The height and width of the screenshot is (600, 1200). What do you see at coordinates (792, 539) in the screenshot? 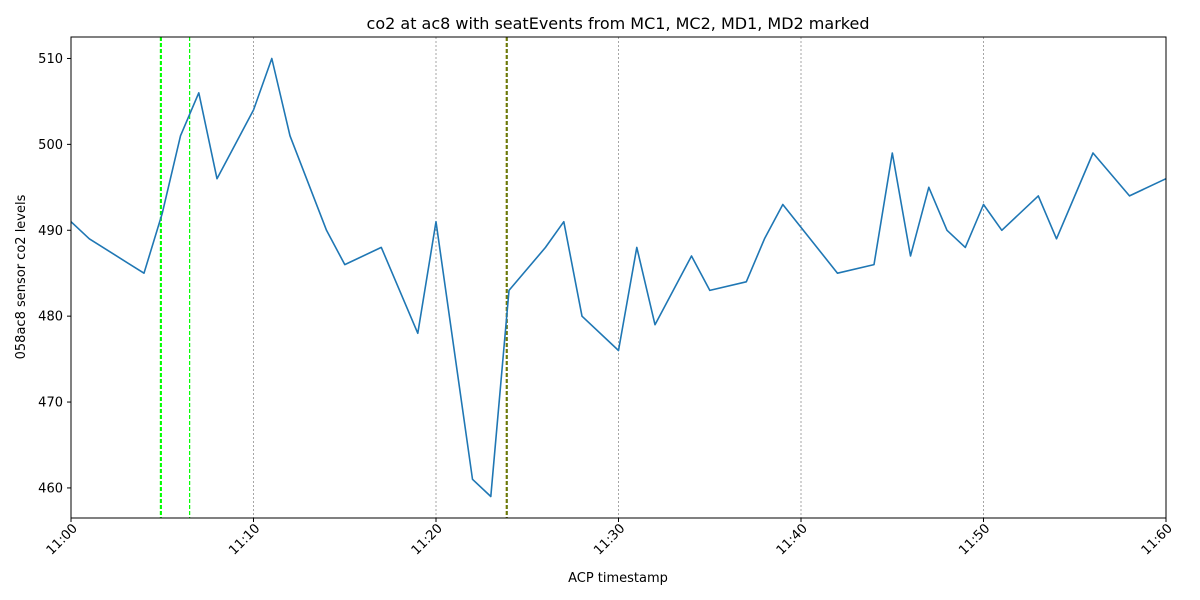
I see `x-tick-label-4: 11:40` at bounding box center [792, 539].